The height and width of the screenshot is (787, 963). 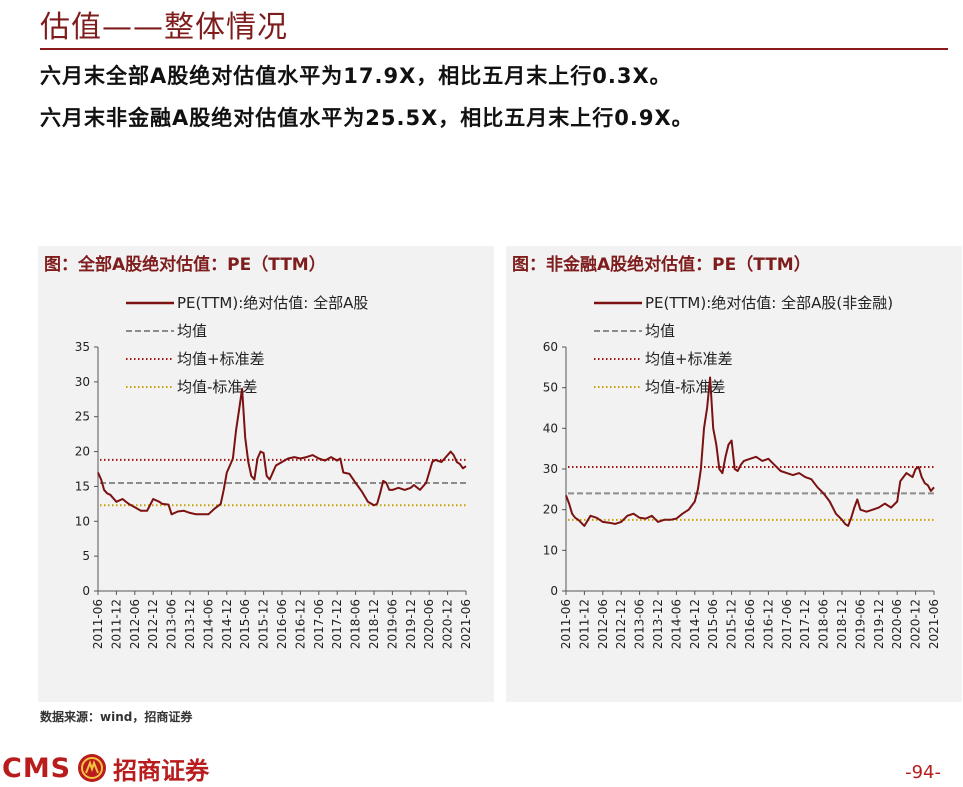 I want to click on logo-cms-text: CMS, so click(x=37, y=768).